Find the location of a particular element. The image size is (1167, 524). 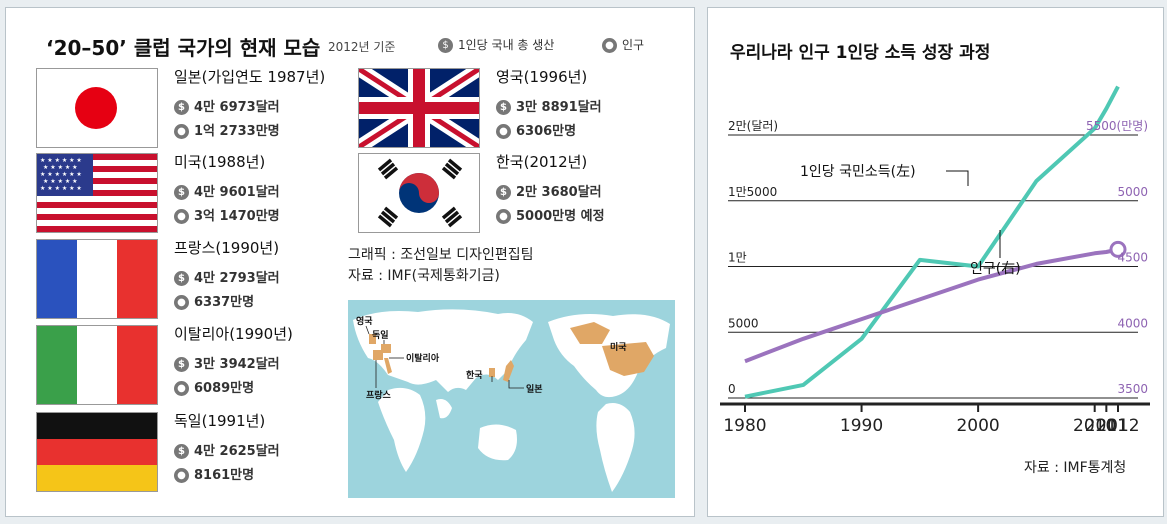

country-gdp: 3만 3942달러 is located at coordinates (237, 364).